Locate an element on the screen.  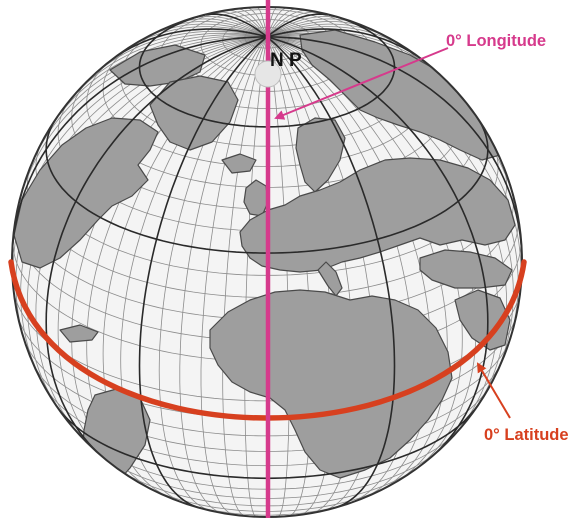
longitude-pointer-arrow is located at coordinates (361, 83).